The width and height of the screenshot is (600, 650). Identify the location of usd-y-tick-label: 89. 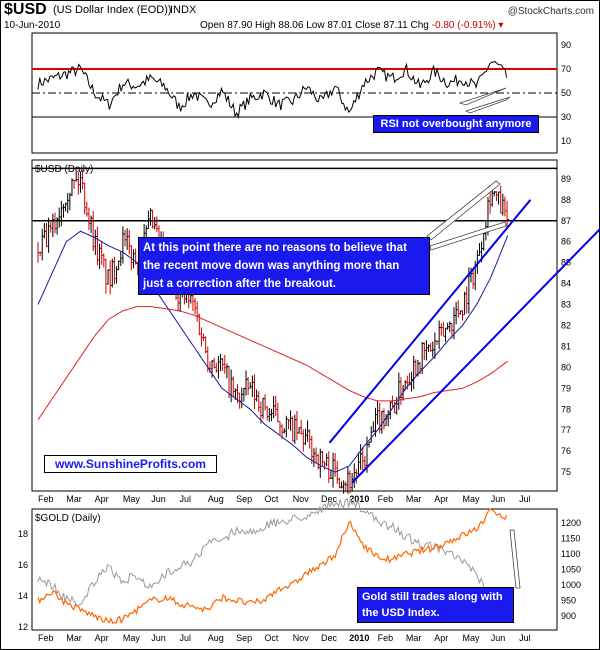
(566, 179).